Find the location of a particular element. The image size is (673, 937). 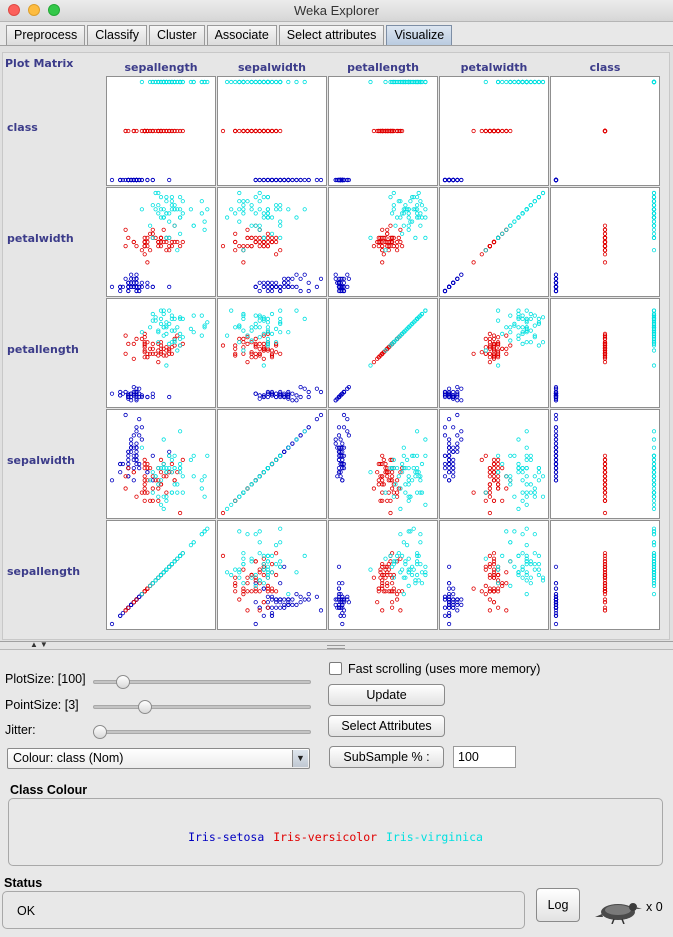

scatter-cell-class-vs-petallength is located at coordinates (383, 131).